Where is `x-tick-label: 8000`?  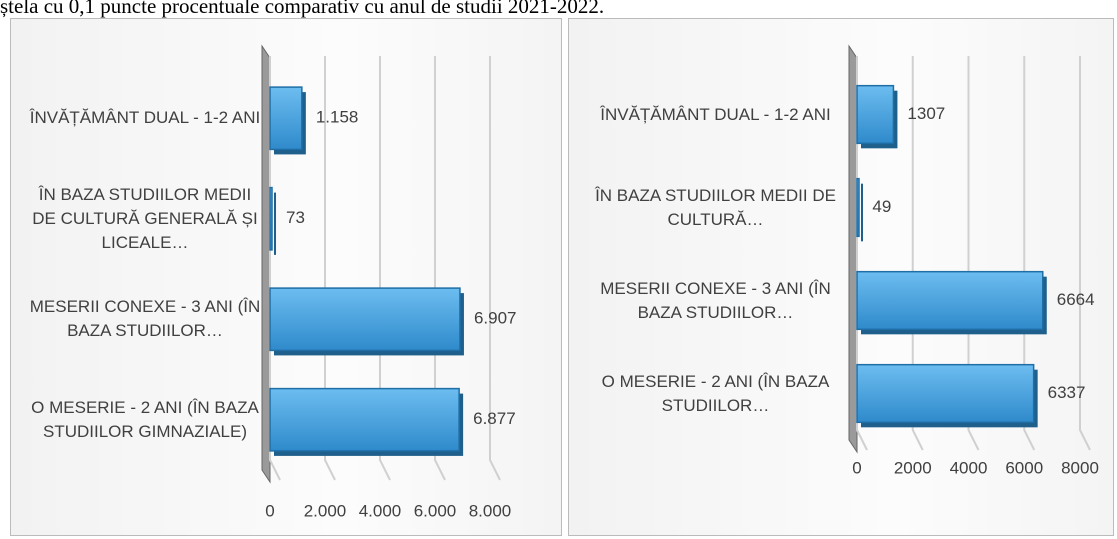
x-tick-label: 8000 is located at coordinates (1080, 467).